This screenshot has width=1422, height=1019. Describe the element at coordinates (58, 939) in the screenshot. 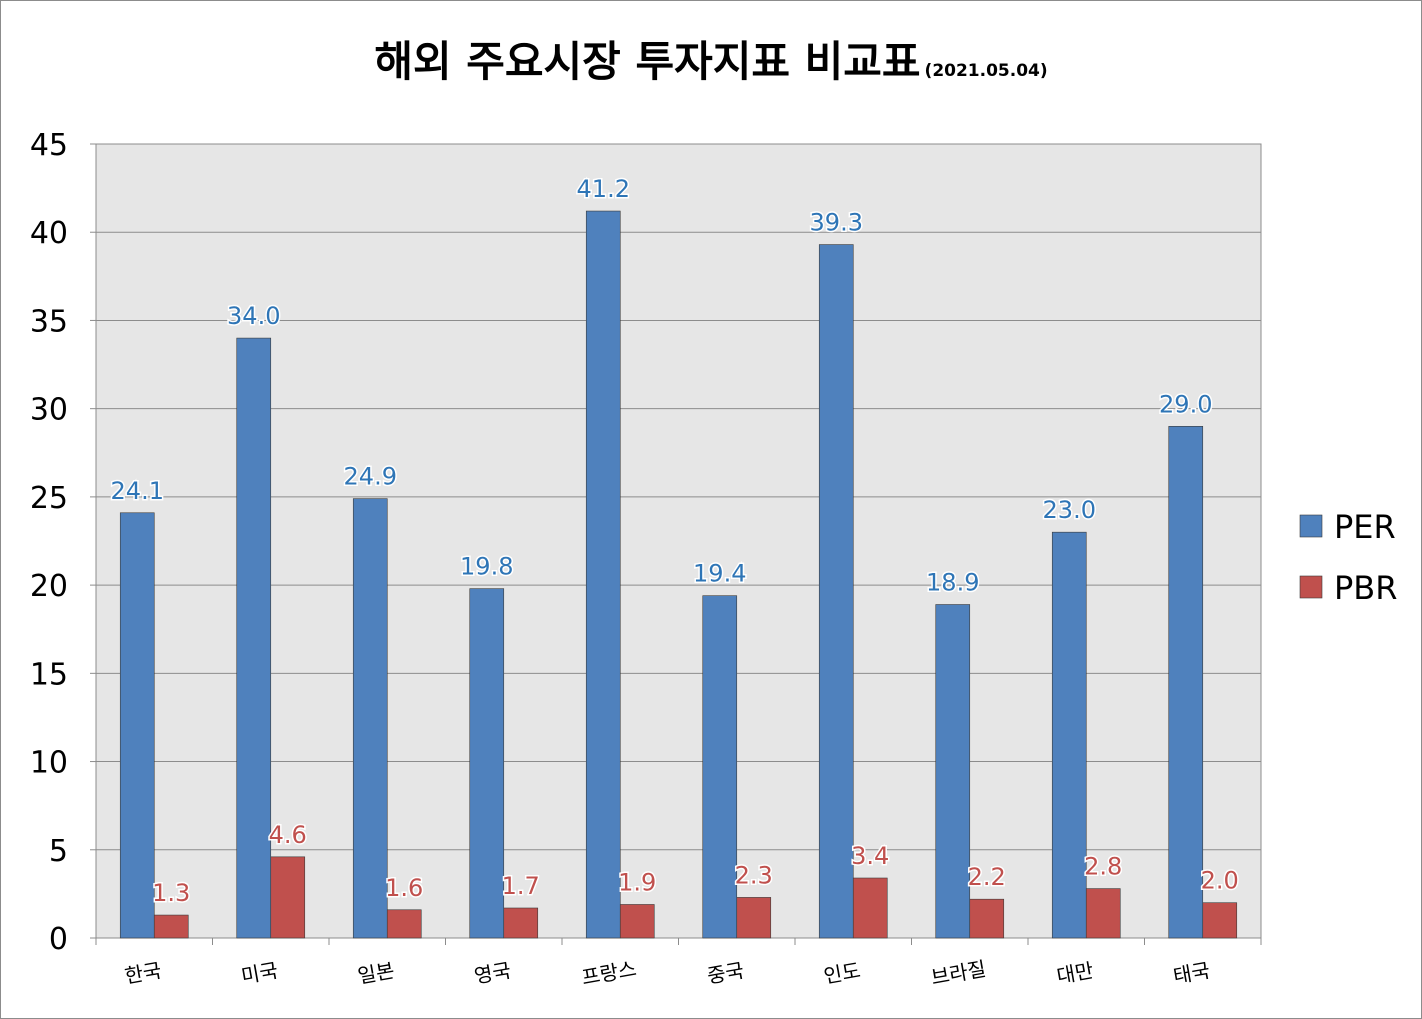

I see `y-tick-label: 0` at that location.